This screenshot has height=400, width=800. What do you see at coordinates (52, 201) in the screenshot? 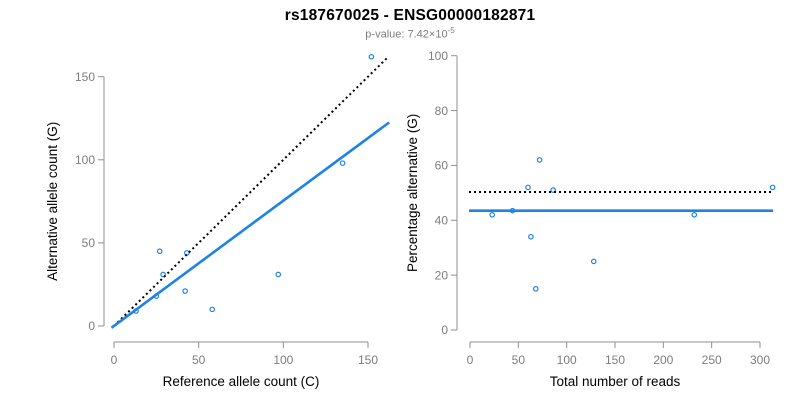
I see `y-axis-title: Alternative allele count (G)` at bounding box center [52, 201].